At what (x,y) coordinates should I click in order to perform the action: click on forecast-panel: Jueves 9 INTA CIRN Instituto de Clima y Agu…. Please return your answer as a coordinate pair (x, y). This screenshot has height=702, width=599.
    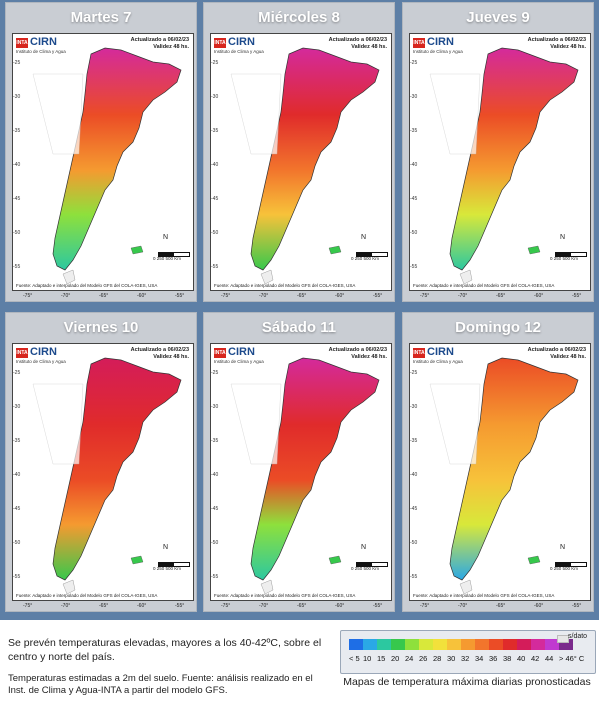
    Looking at the image, I should click on (498, 152).